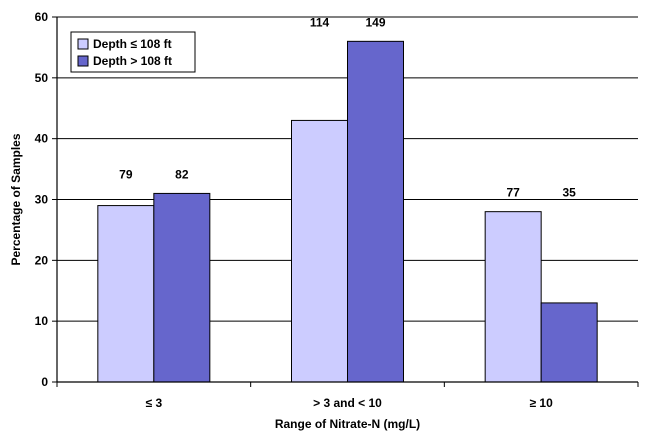  I want to click on data-label: 79, so click(126, 174).